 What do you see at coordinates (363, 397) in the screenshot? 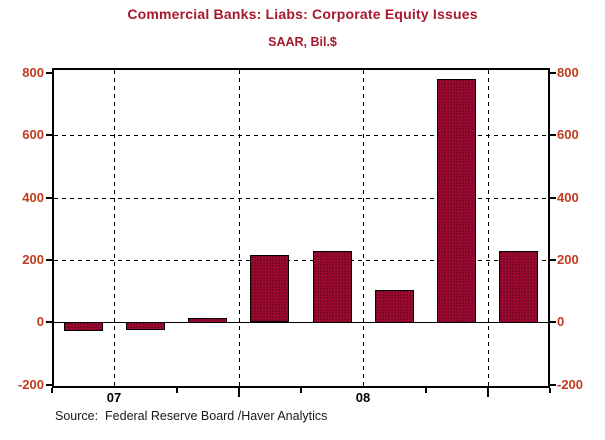
I see `x-axis-year-label: 08` at bounding box center [363, 397].